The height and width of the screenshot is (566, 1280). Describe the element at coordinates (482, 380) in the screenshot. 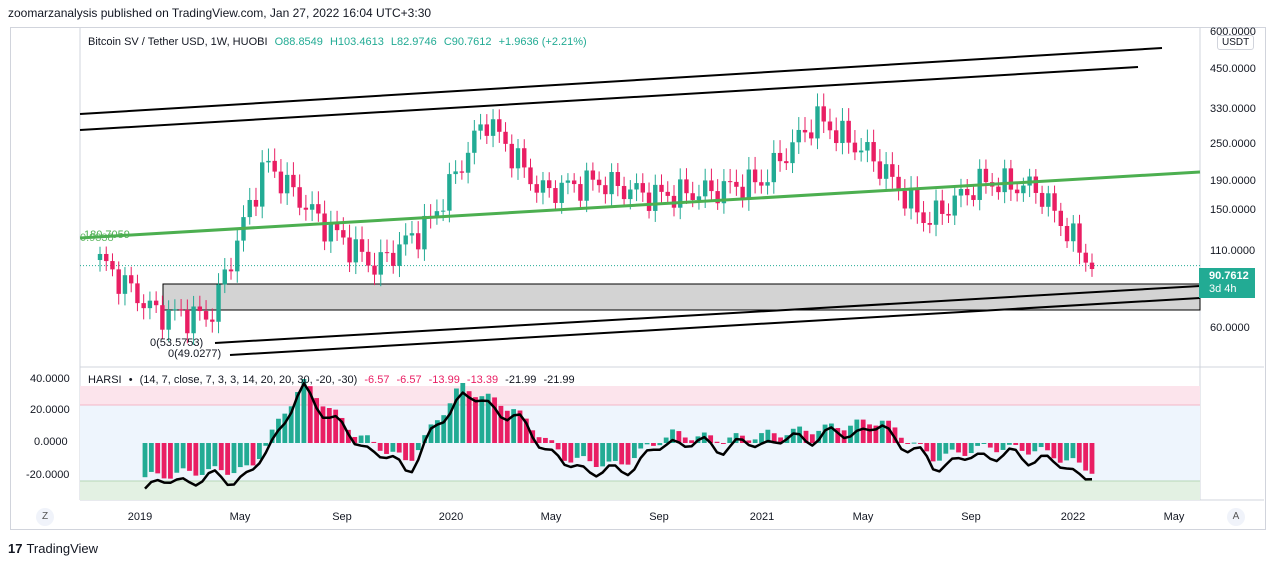

I see `indicator-value-4: -13.39` at that location.